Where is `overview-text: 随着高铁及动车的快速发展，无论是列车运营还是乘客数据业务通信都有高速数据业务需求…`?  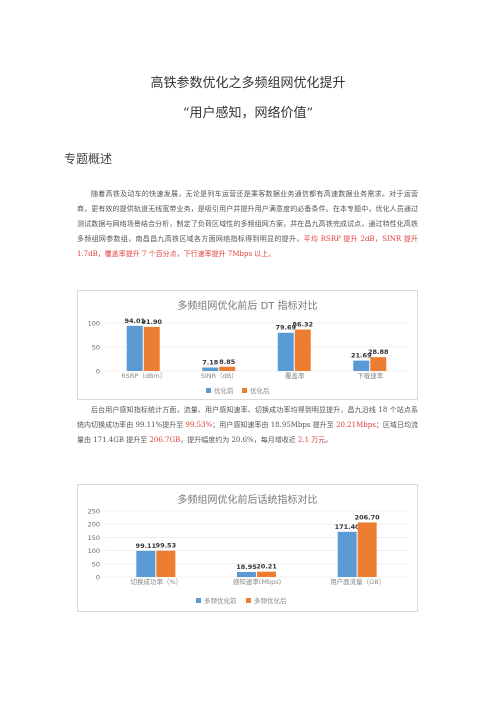 overview-text: 随着高铁及动车的快速发展，无论是列车运营还是乘客数据业务通信都有高速数据业务需求… is located at coordinates (247, 216).